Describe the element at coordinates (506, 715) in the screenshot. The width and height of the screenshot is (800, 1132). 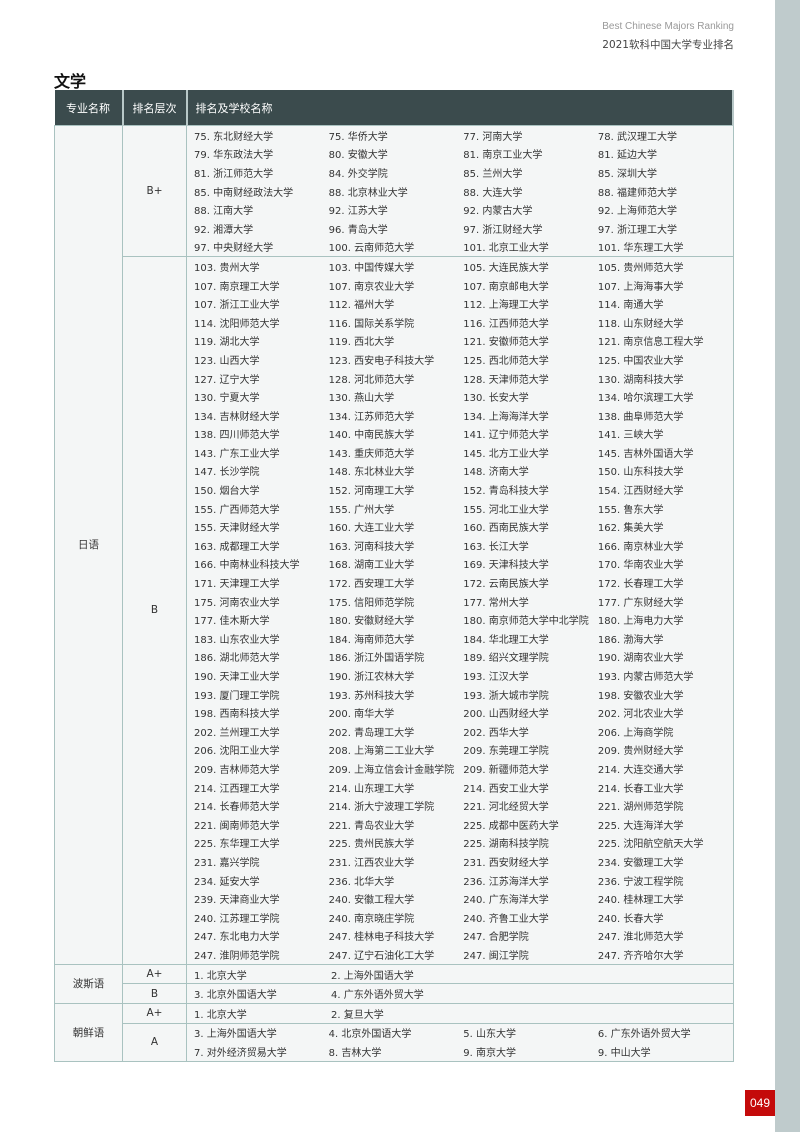
I see `school-entry: 200. 山西财经大学` at that location.